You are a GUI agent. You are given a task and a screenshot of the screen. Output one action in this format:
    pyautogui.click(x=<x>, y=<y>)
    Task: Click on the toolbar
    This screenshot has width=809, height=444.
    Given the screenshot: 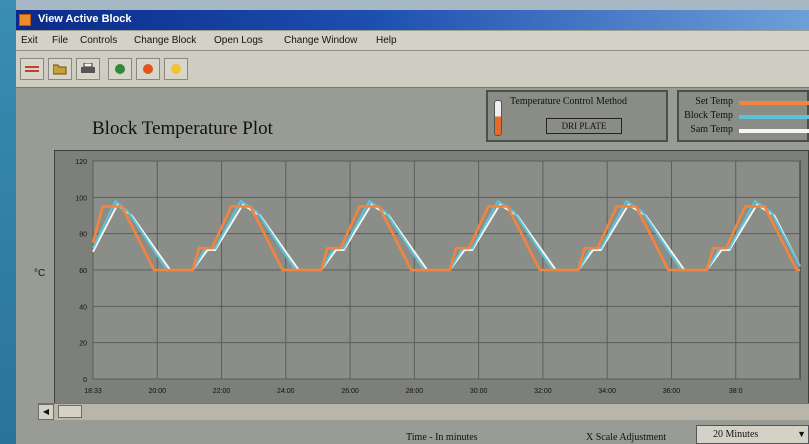 What is the action you would take?
    pyautogui.click(x=412, y=69)
    